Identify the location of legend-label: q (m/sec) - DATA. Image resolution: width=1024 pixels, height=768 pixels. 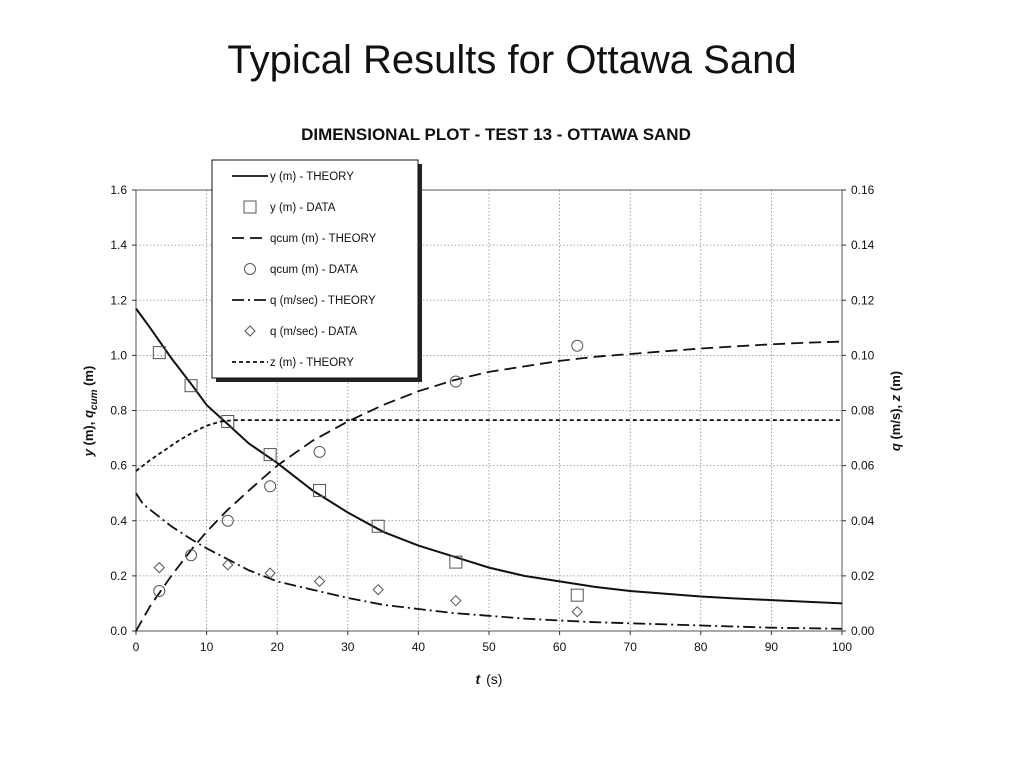
(313, 332).